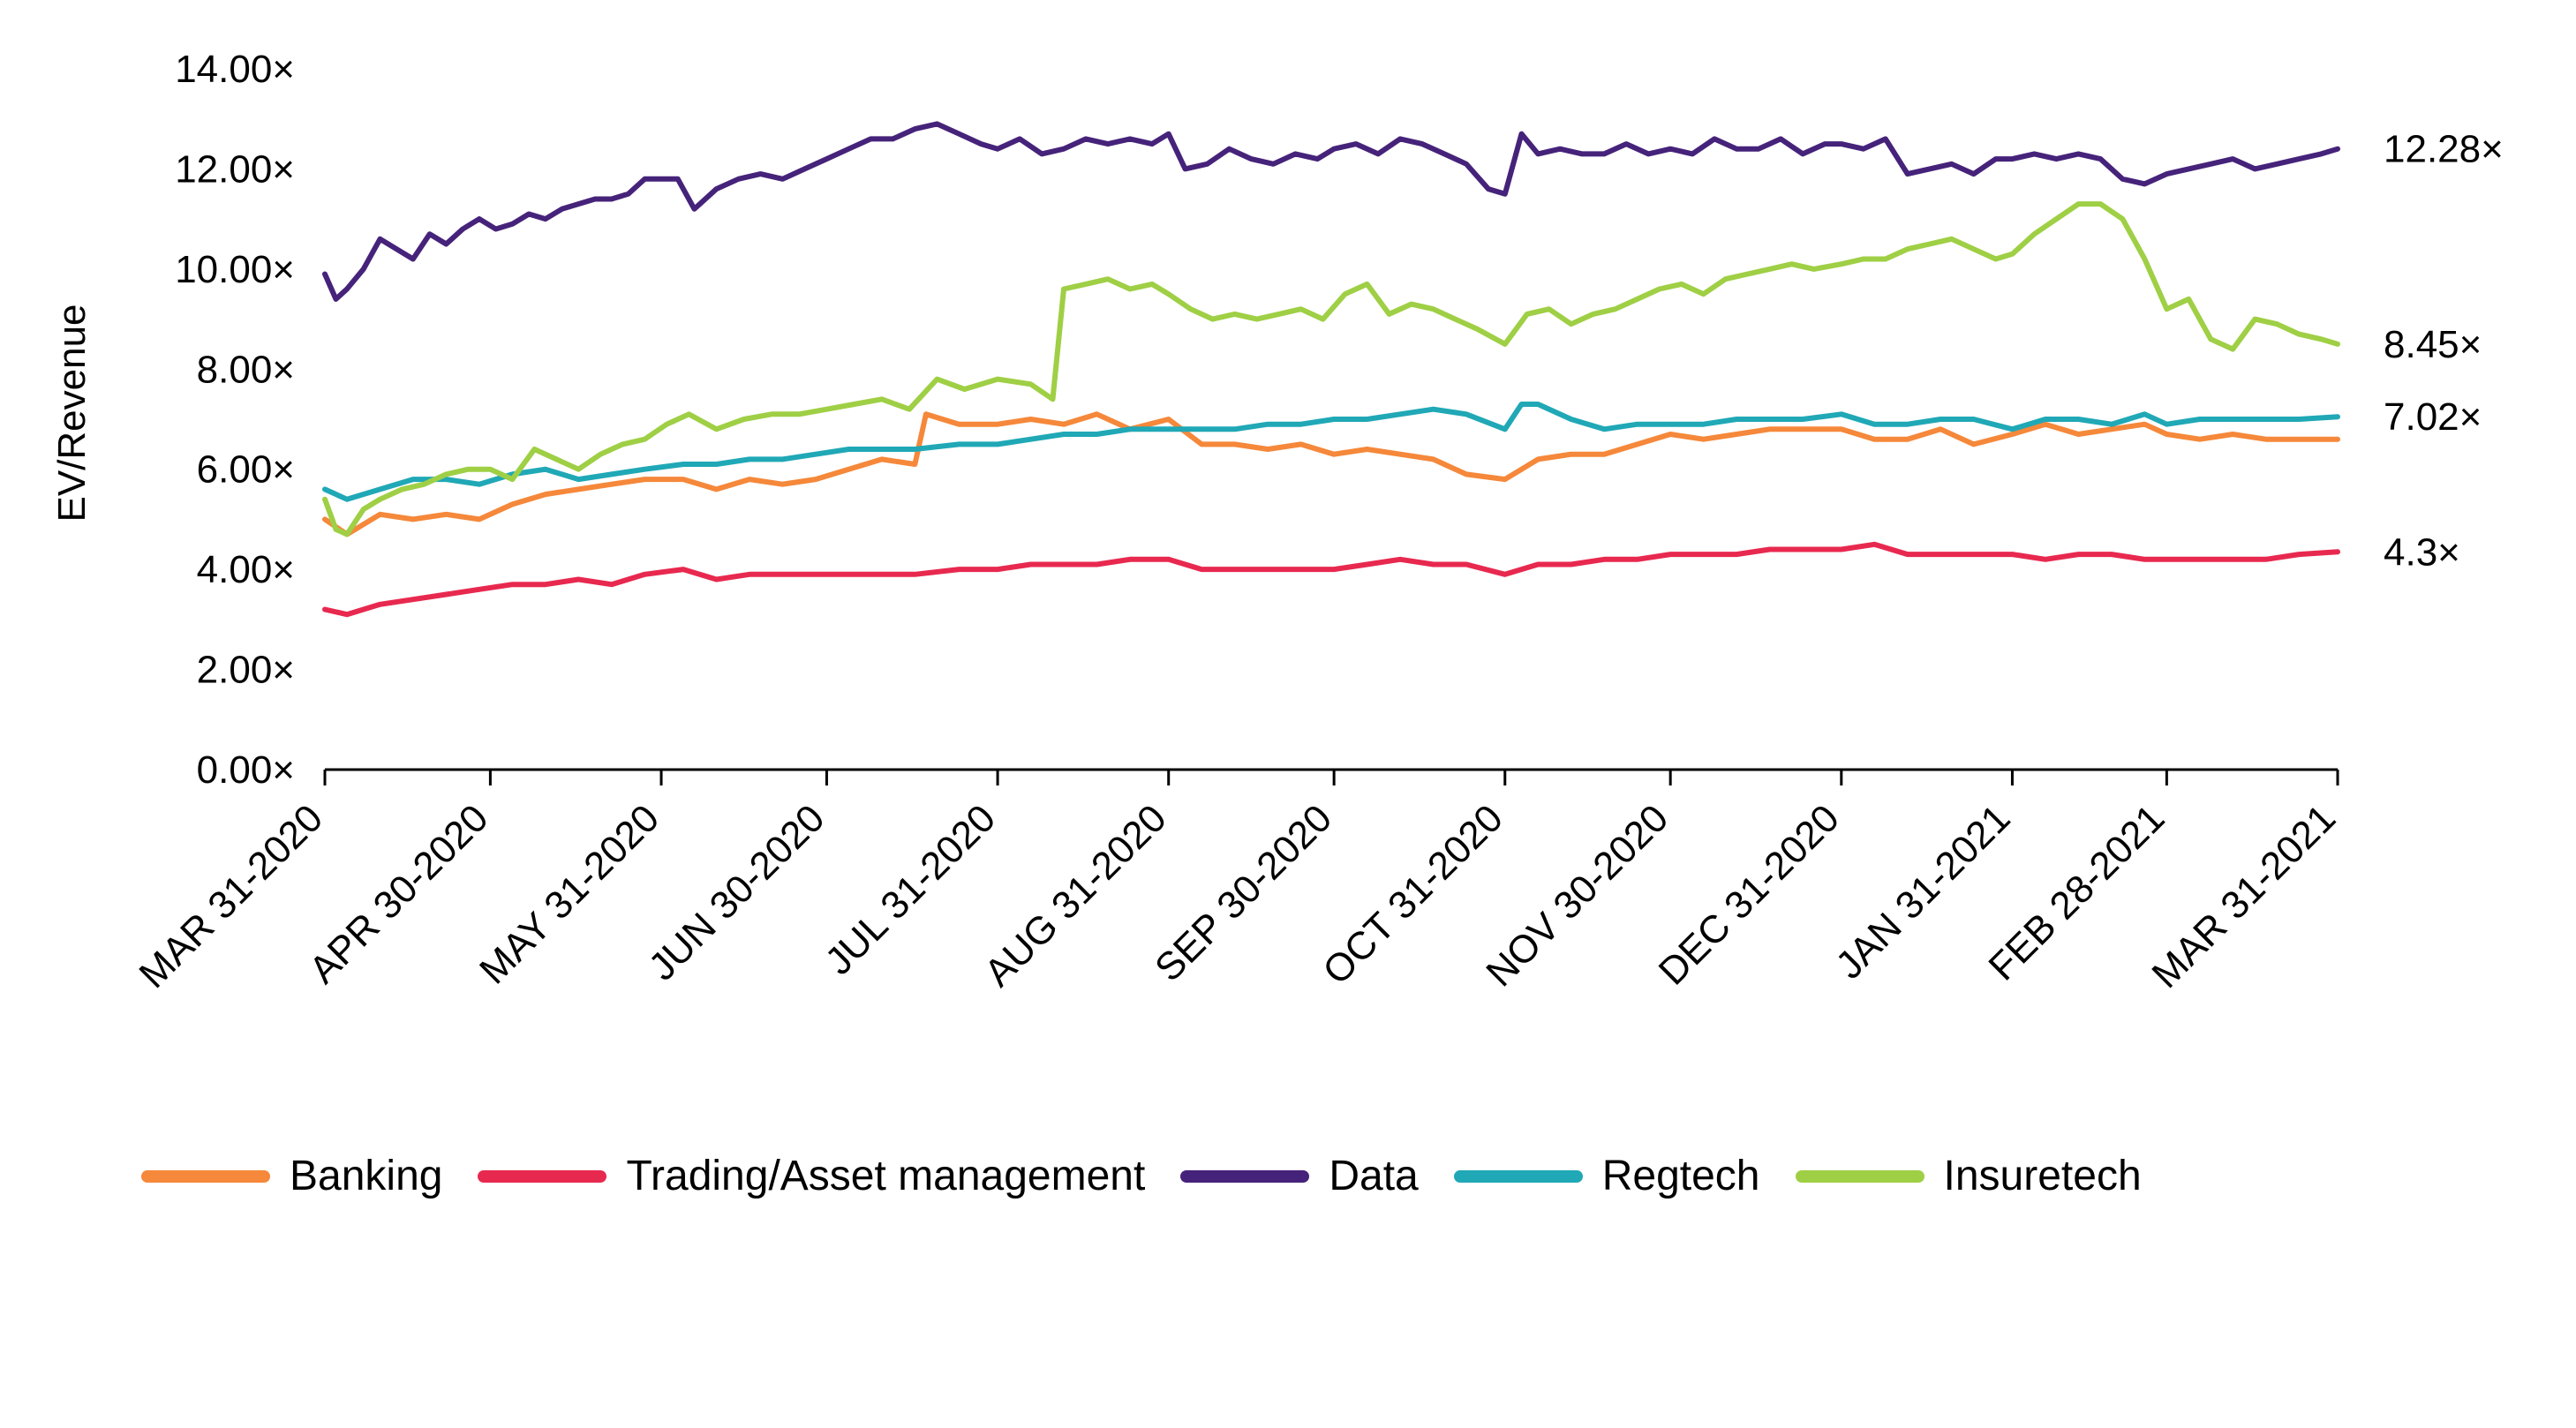 Image resolution: width=2576 pixels, height=1428 pixels. What do you see at coordinates (2444, 149) in the screenshot?
I see `end-value-label: 12.28×` at bounding box center [2444, 149].